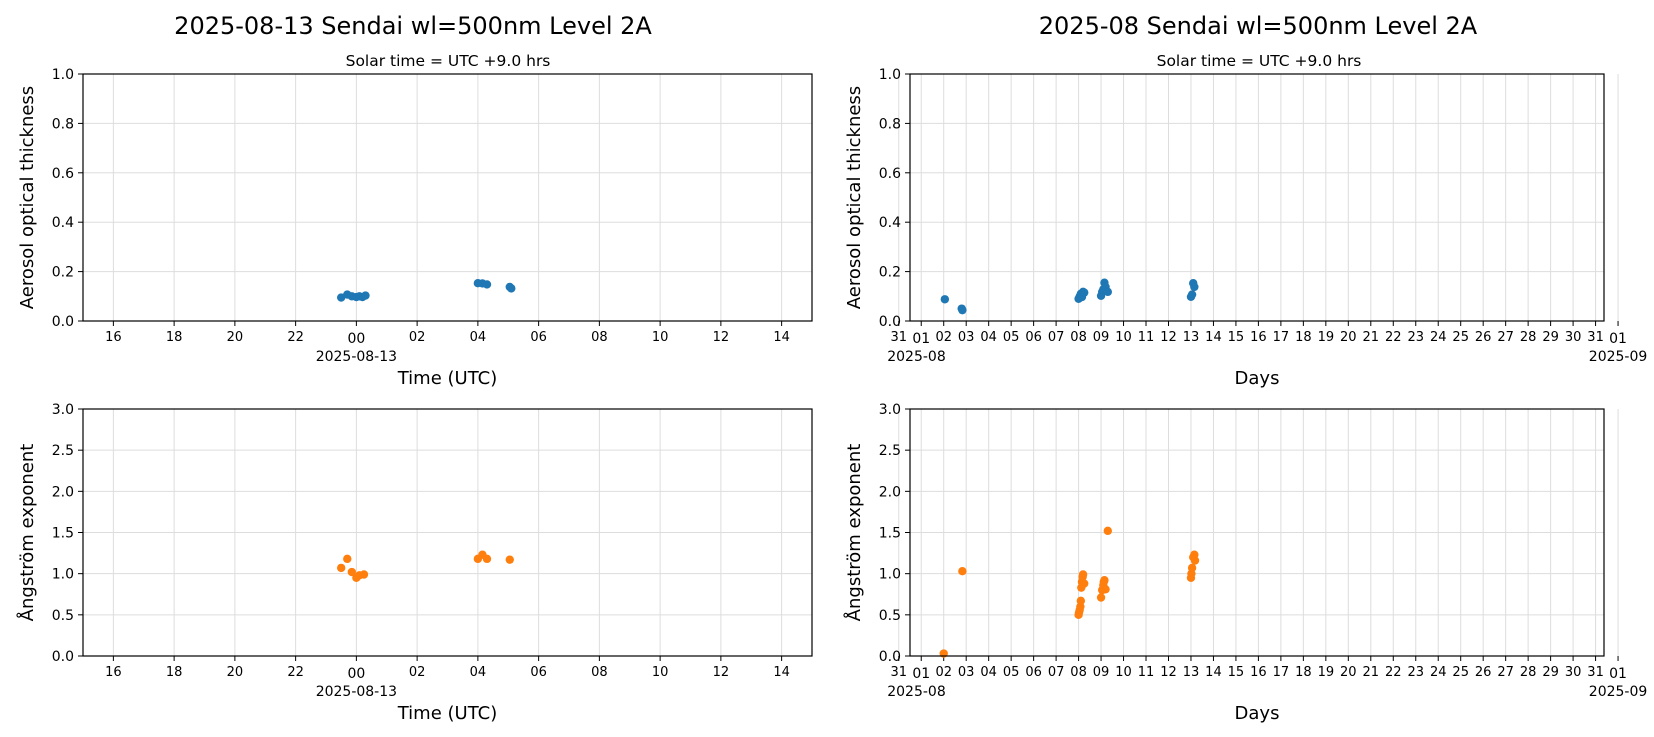  I want to click on x-tick-label: 01, so click(921, 339).